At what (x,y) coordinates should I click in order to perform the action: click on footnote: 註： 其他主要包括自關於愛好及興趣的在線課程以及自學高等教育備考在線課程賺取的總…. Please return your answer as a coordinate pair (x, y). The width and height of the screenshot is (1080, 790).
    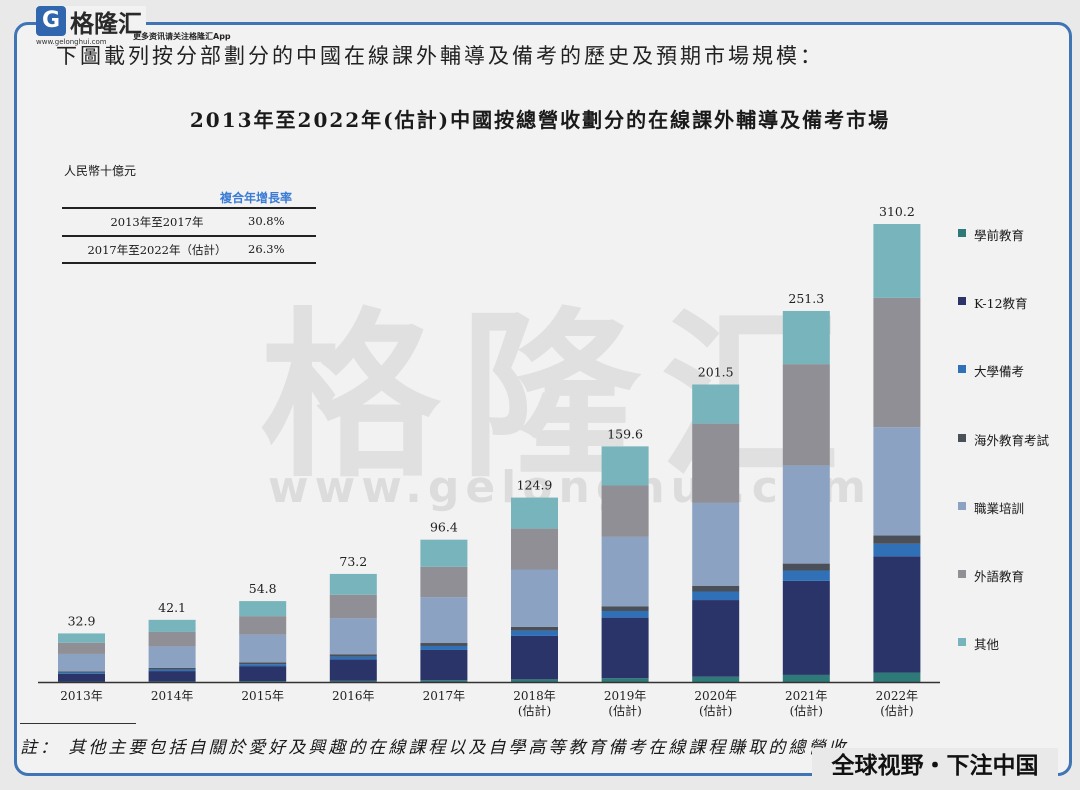
    Looking at the image, I should click on (444, 748).